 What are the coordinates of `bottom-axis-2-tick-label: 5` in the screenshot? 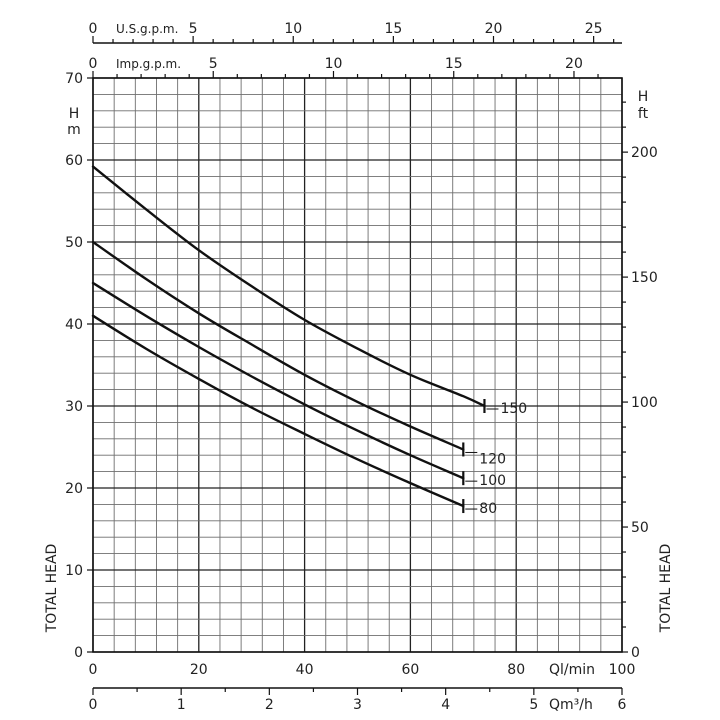 It's located at (533, 705).